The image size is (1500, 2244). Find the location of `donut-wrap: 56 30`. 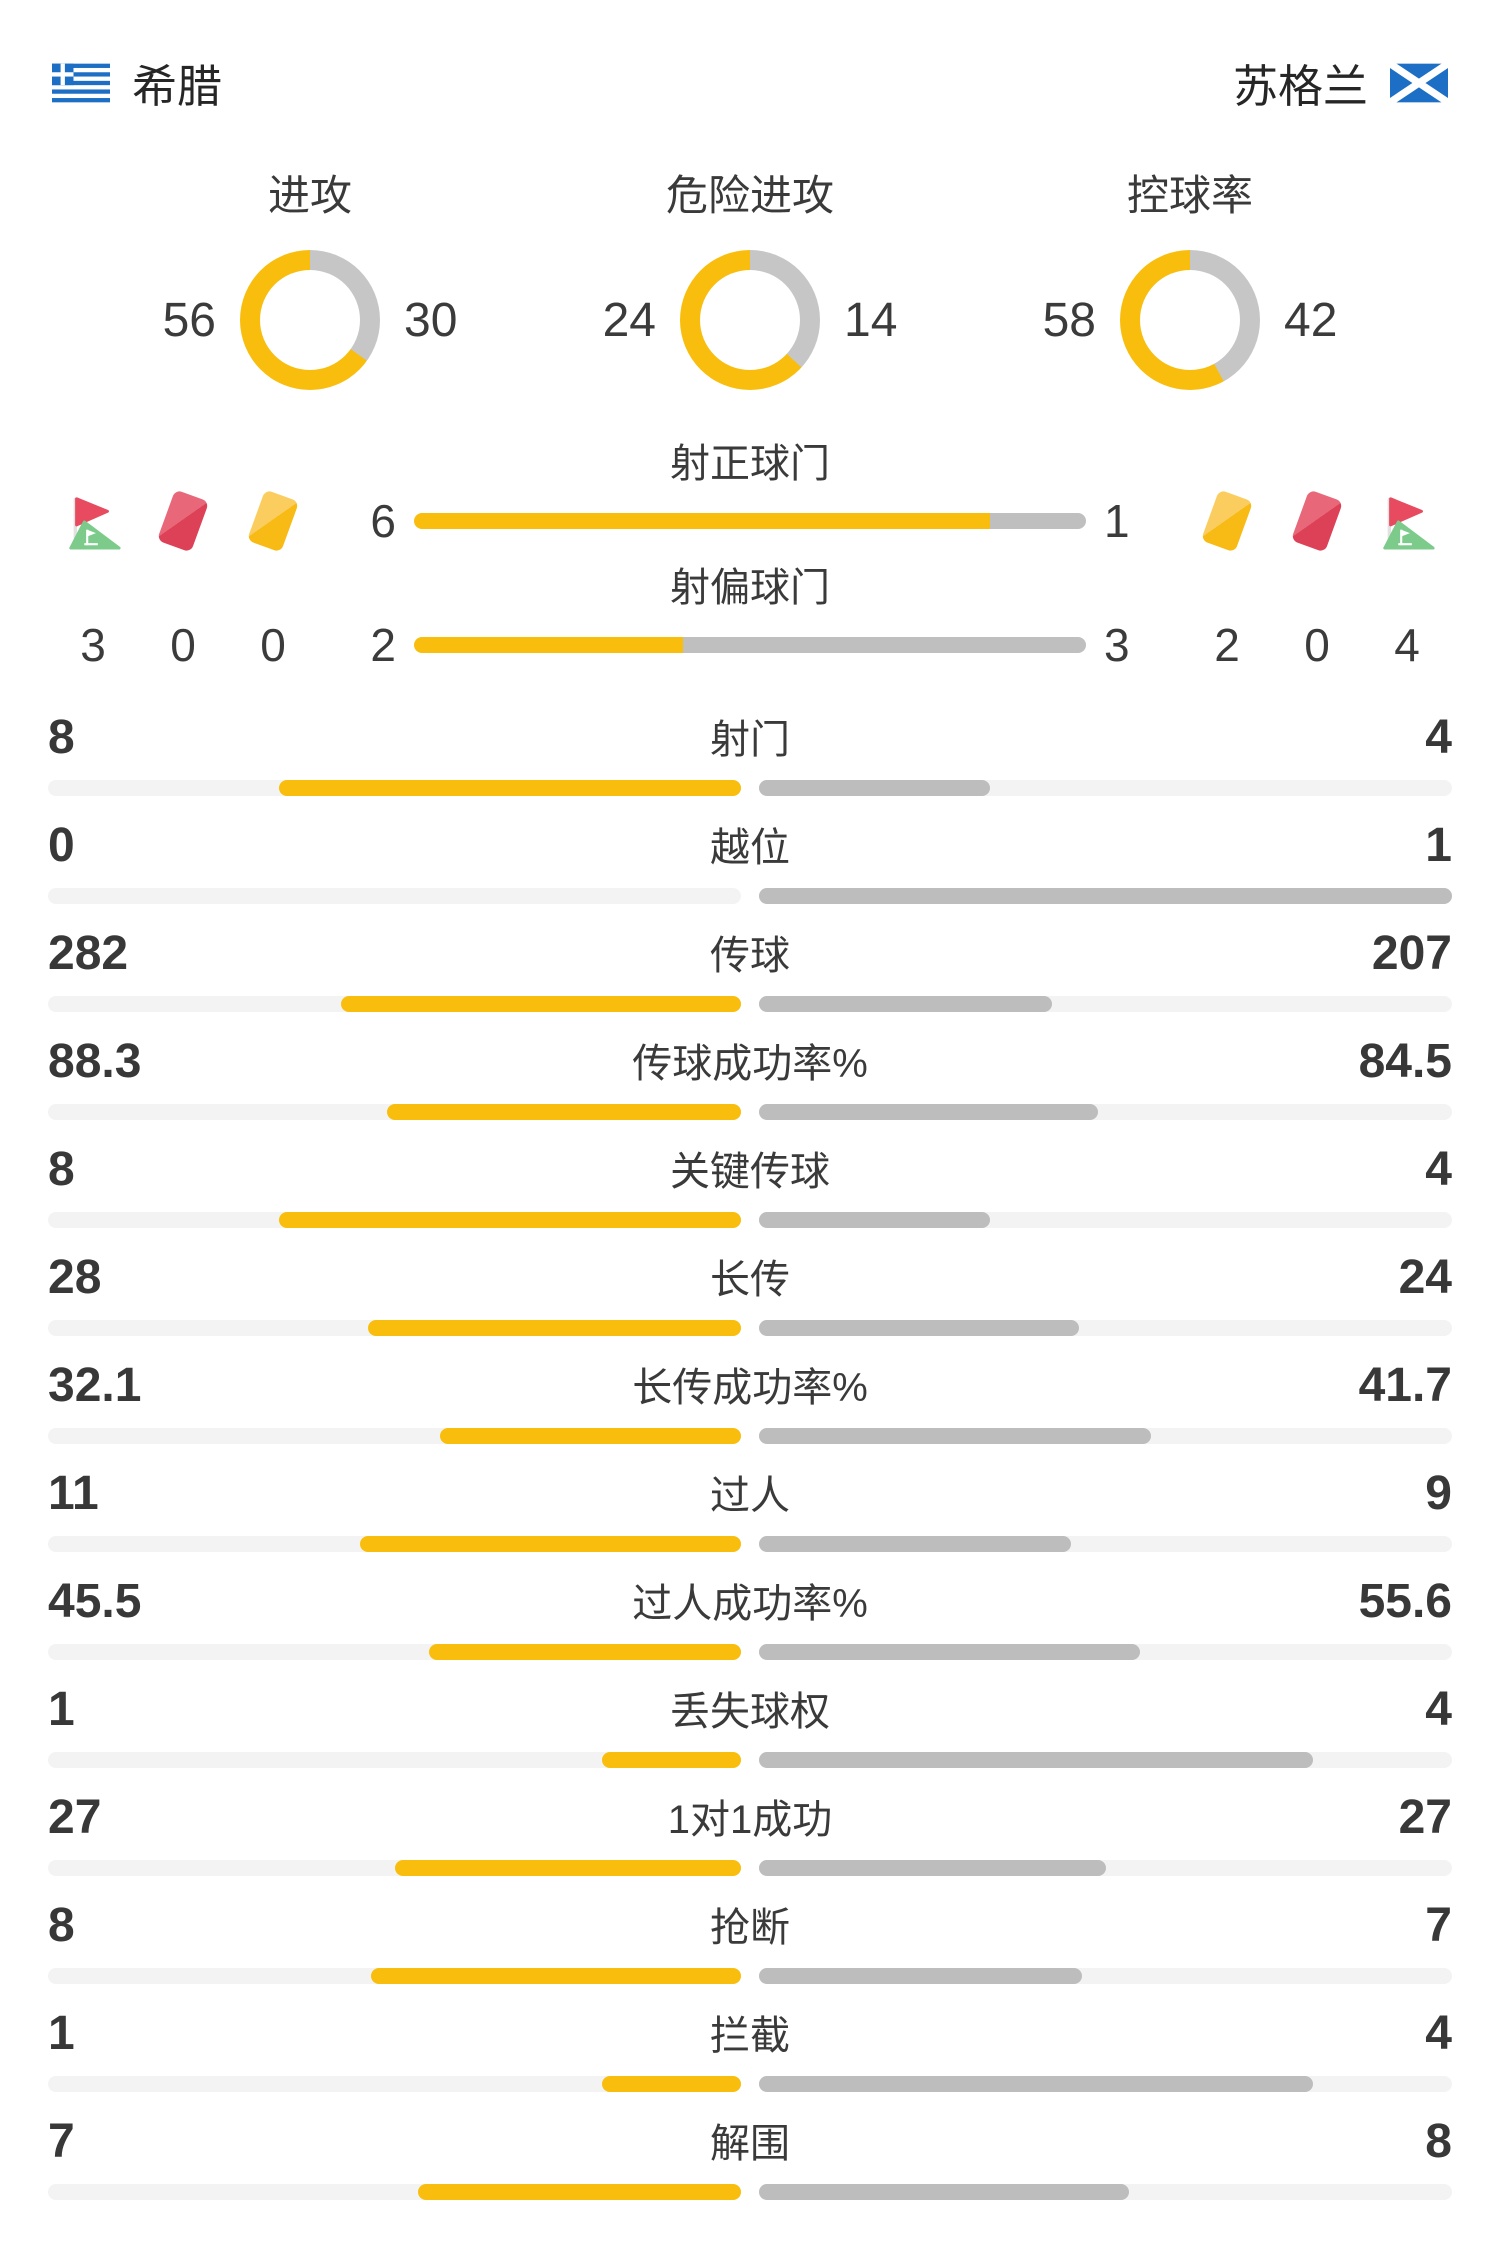

donut-wrap: 56 30 is located at coordinates (310, 320).